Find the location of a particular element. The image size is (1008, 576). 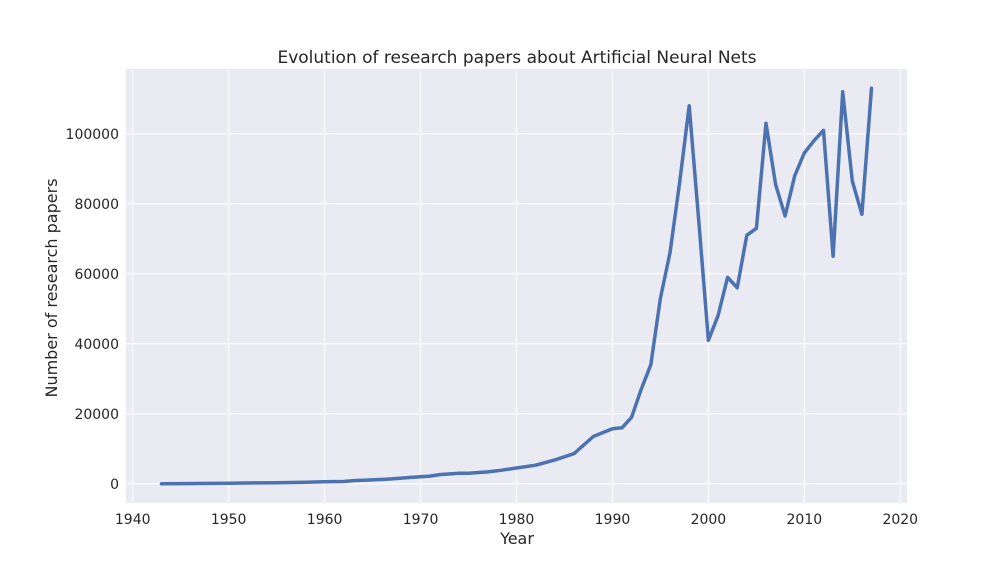

x-tick-label: 2000 is located at coordinates (709, 520).